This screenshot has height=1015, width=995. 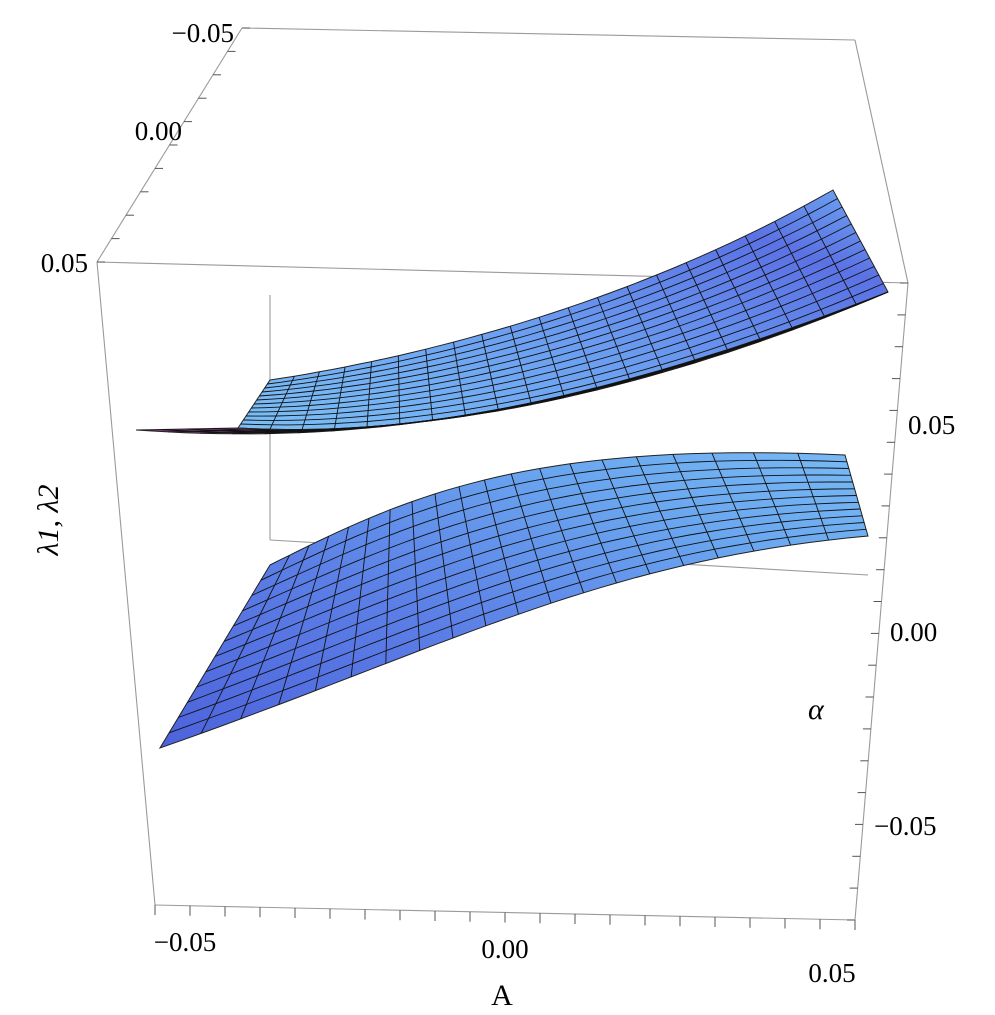 I want to click on y-tick-label: 0.05, so click(x=931, y=425).